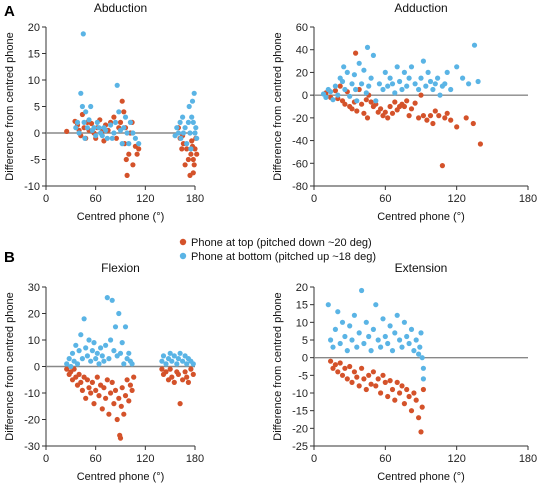 The width and height of the screenshot is (550, 483). I want to click on flexion-x-tick-label: 180, so click(195, 459).